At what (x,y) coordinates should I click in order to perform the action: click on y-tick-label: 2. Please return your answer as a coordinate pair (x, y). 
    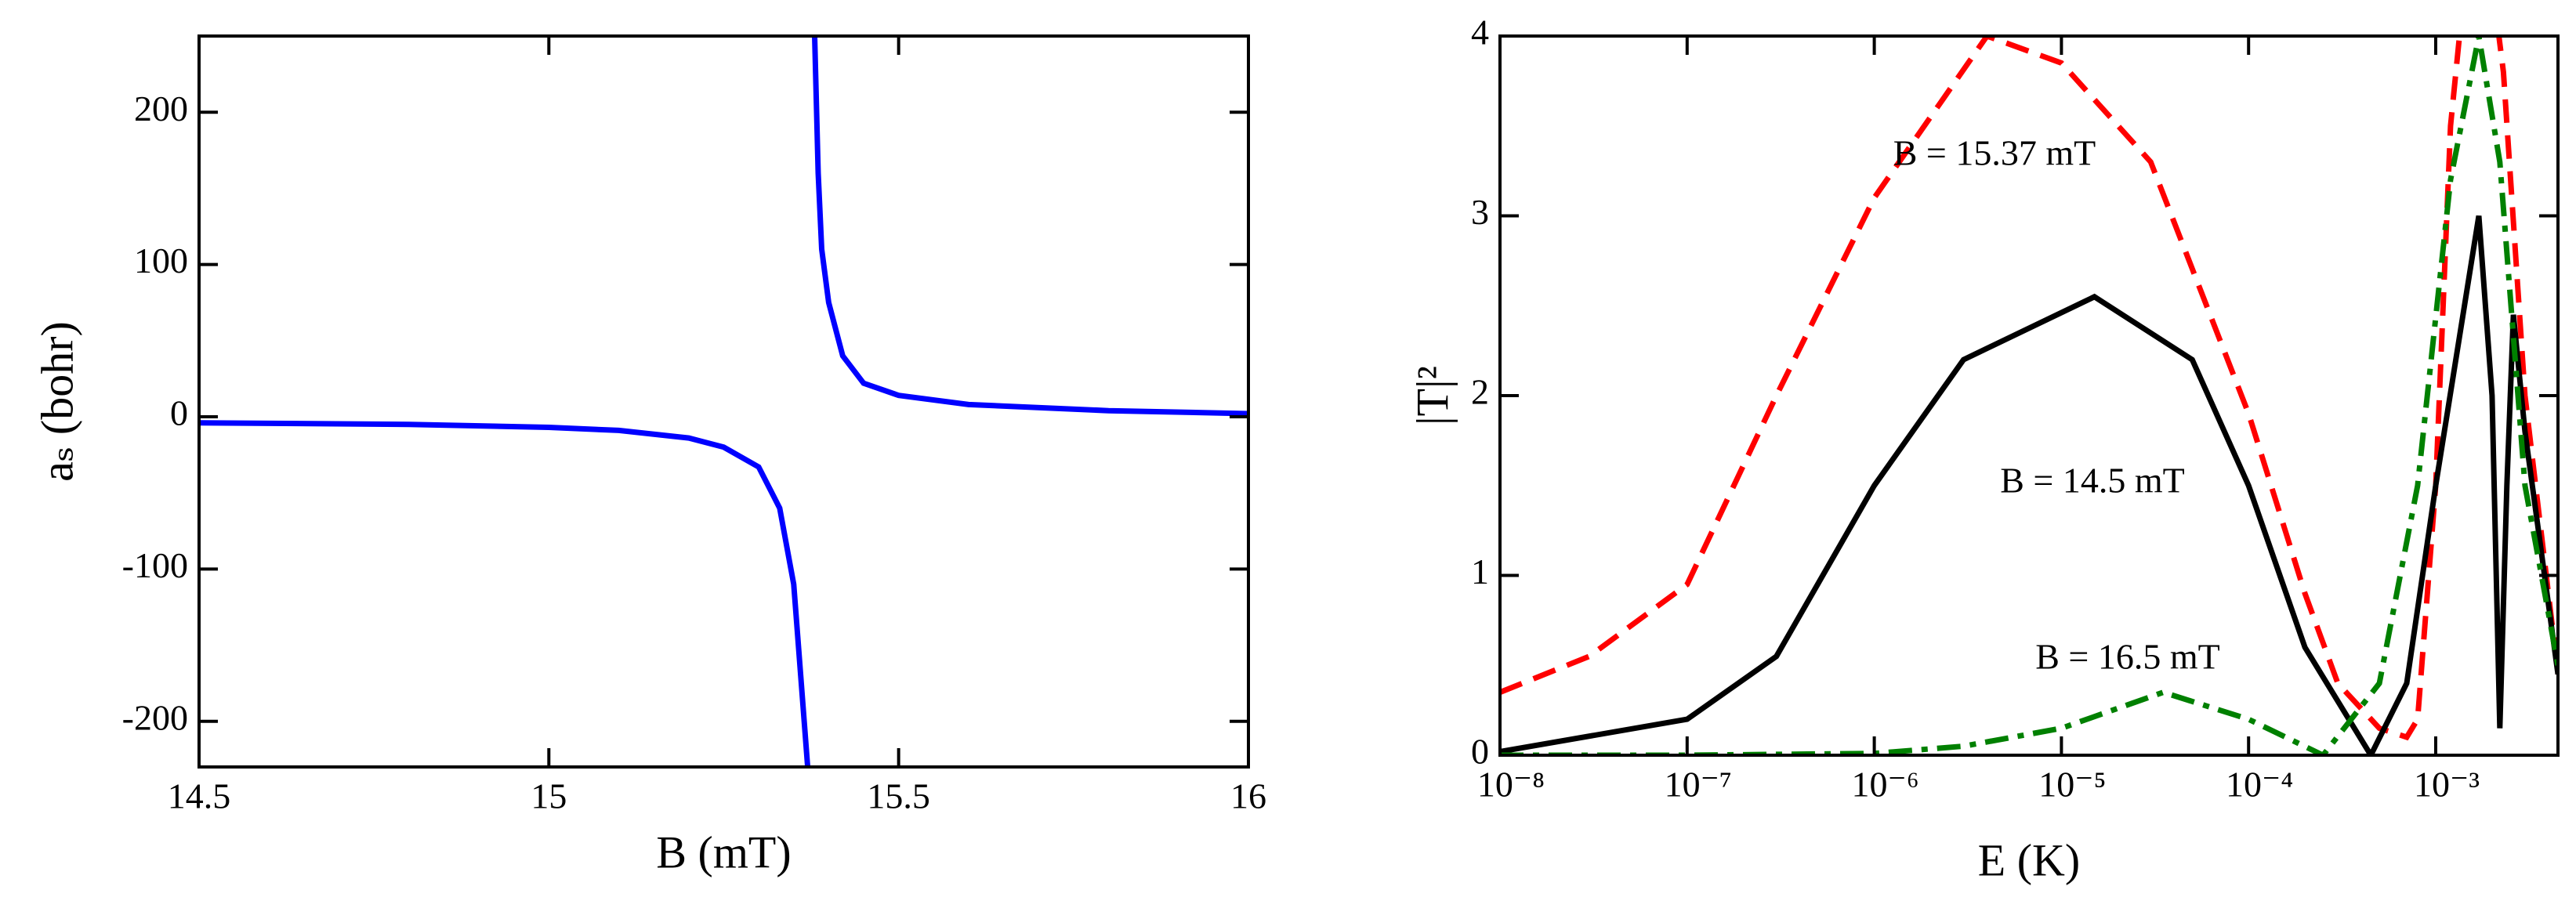
    Looking at the image, I should click on (1480, 392).